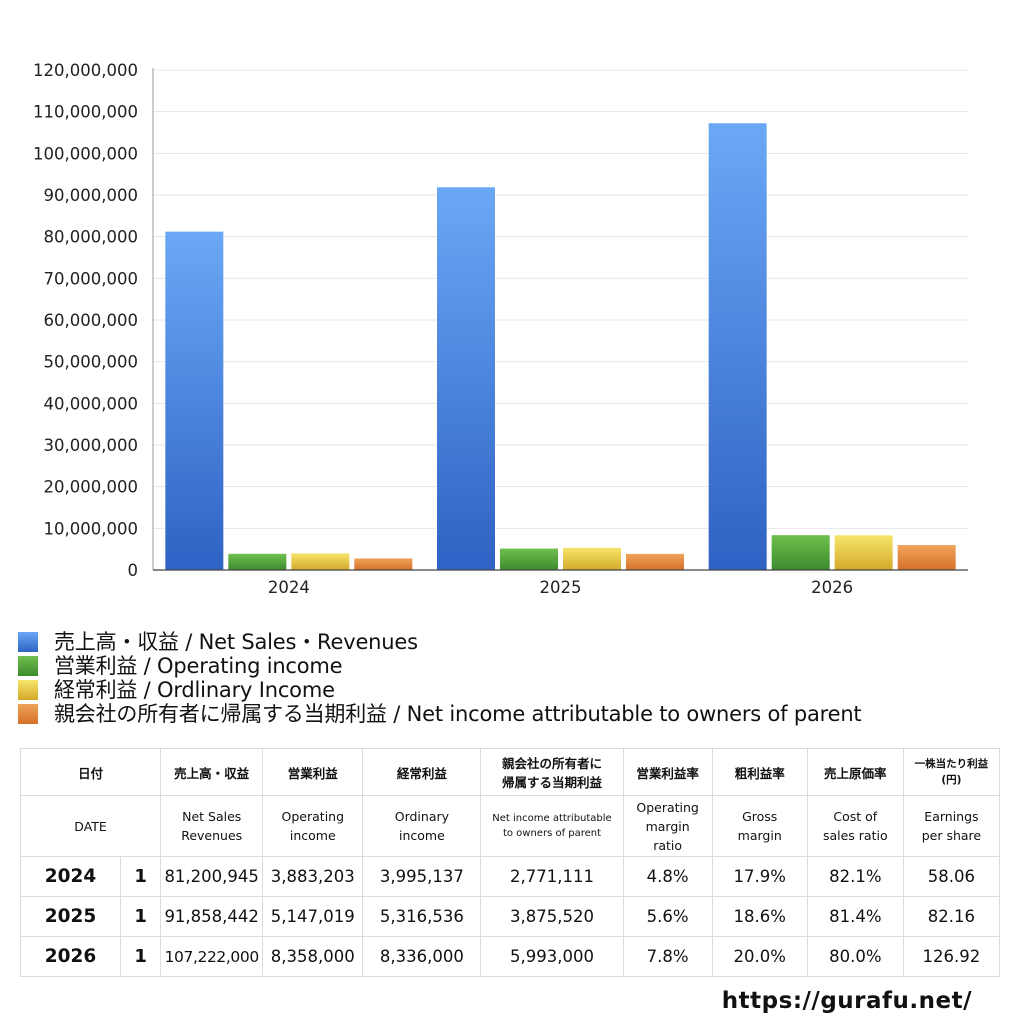 Image resolution: width=1024 pixels, height=1024 pixels. Describe the element at coordinates (85, 153) in the screenshot. I see `y-tick-label: 100,000,000` at that location.